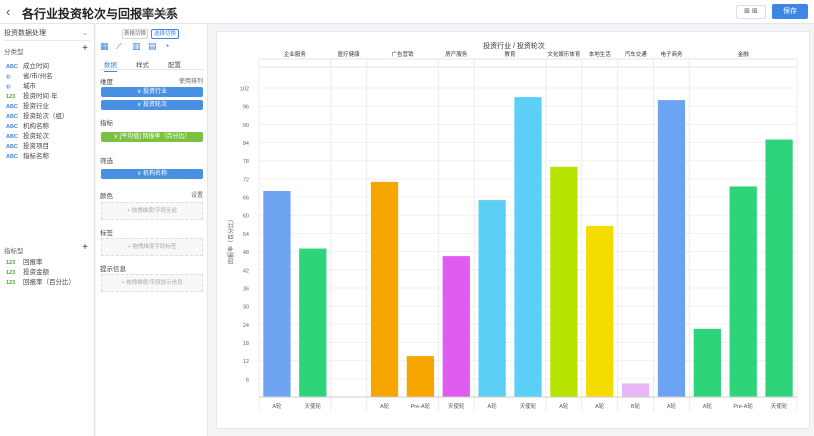 The width and height of the screenshot is (814, 436). Describe the element at coordinates (165, 34) in the screenshot. I see `select-switch-button: 选择切换` at that location.